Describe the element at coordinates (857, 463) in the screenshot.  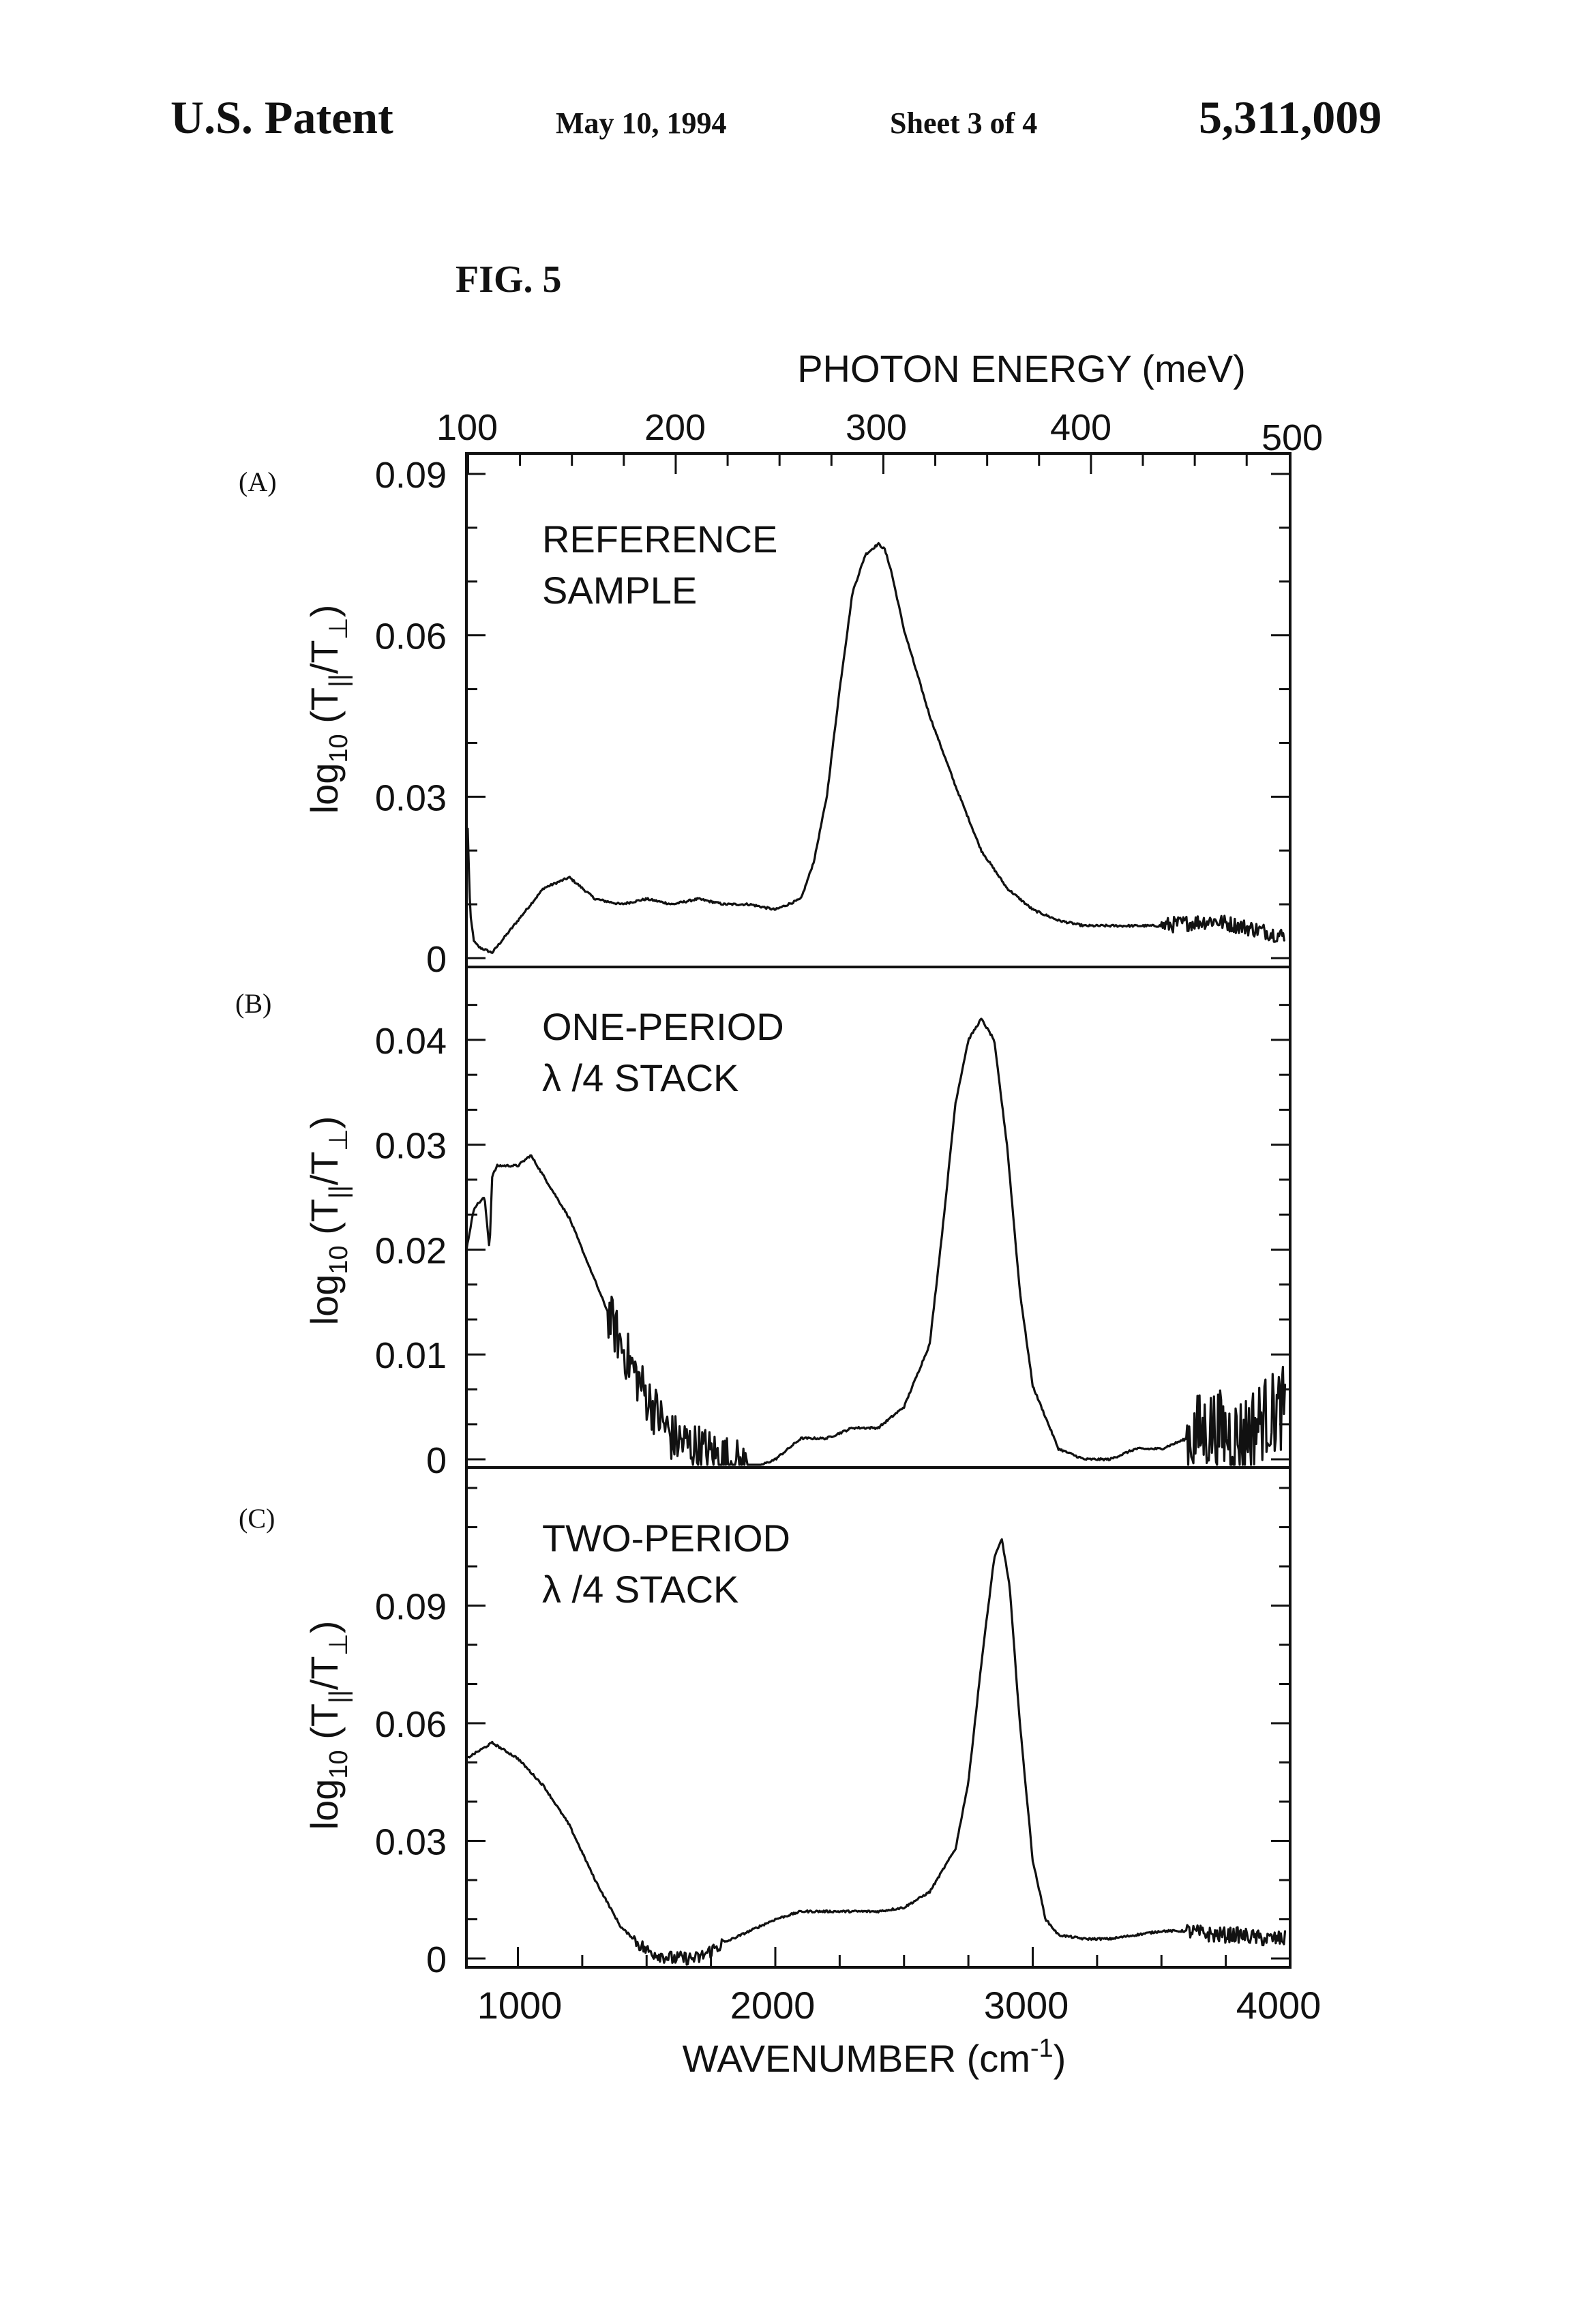
I see `top-axis-ticks` at that location.